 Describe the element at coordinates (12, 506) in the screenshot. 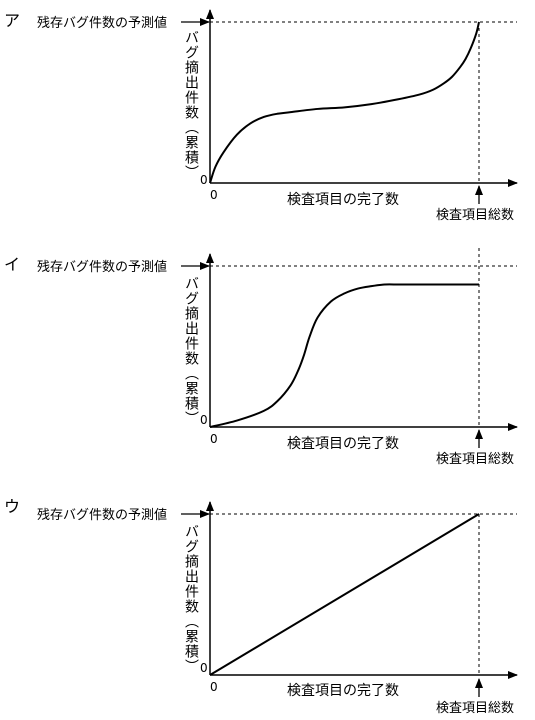

I see `panel-label: ウ` at that location.